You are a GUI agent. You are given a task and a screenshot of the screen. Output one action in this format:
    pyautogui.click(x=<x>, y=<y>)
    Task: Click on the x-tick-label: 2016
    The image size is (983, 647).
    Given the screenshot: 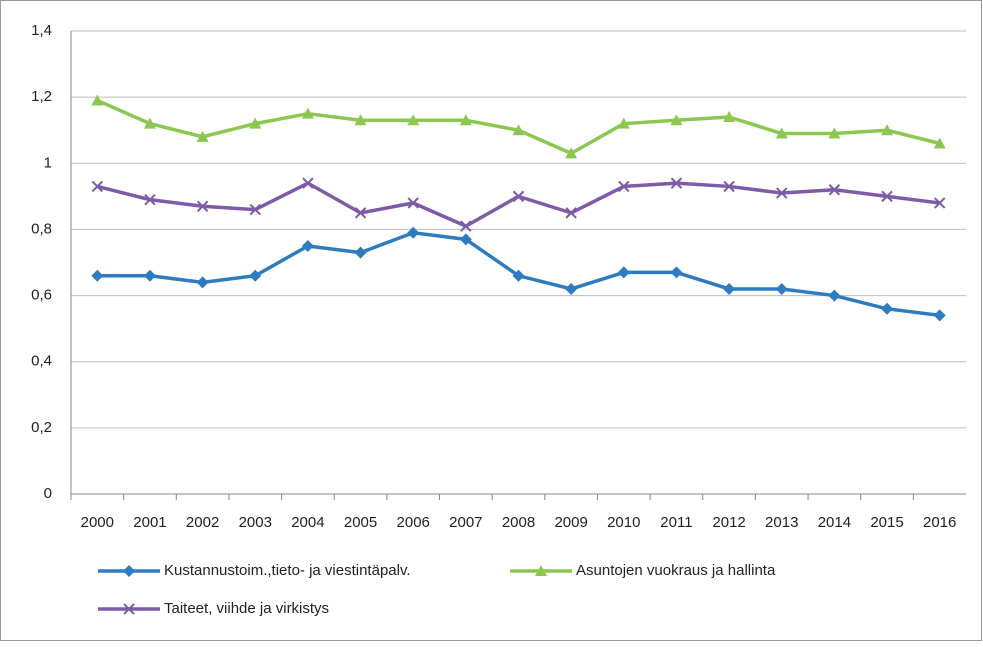 What is the action you would take?
    pyautogui.click(x=939, y=522)
    